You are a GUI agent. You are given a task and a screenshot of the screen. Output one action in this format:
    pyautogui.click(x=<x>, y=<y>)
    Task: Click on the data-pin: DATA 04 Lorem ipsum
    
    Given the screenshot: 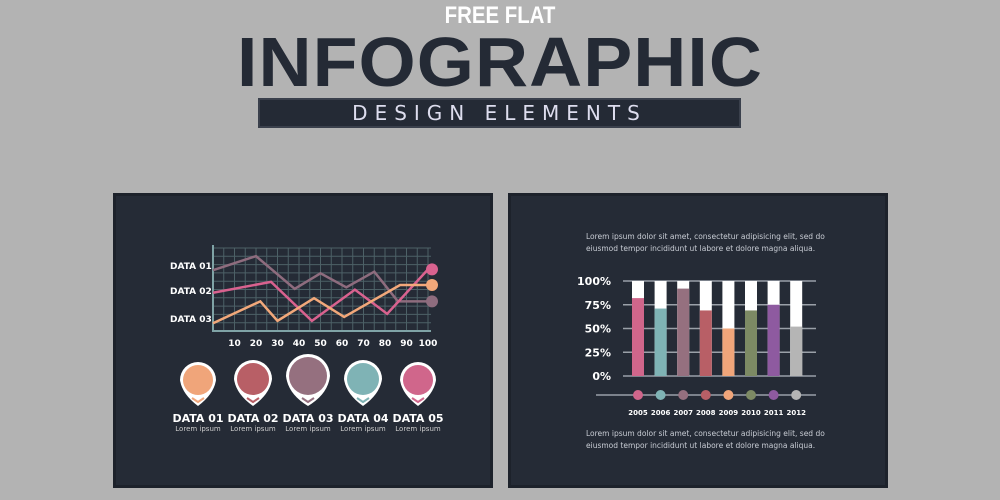 What is the action you would take?
    pyautogui.click(x=363, y=396)
    